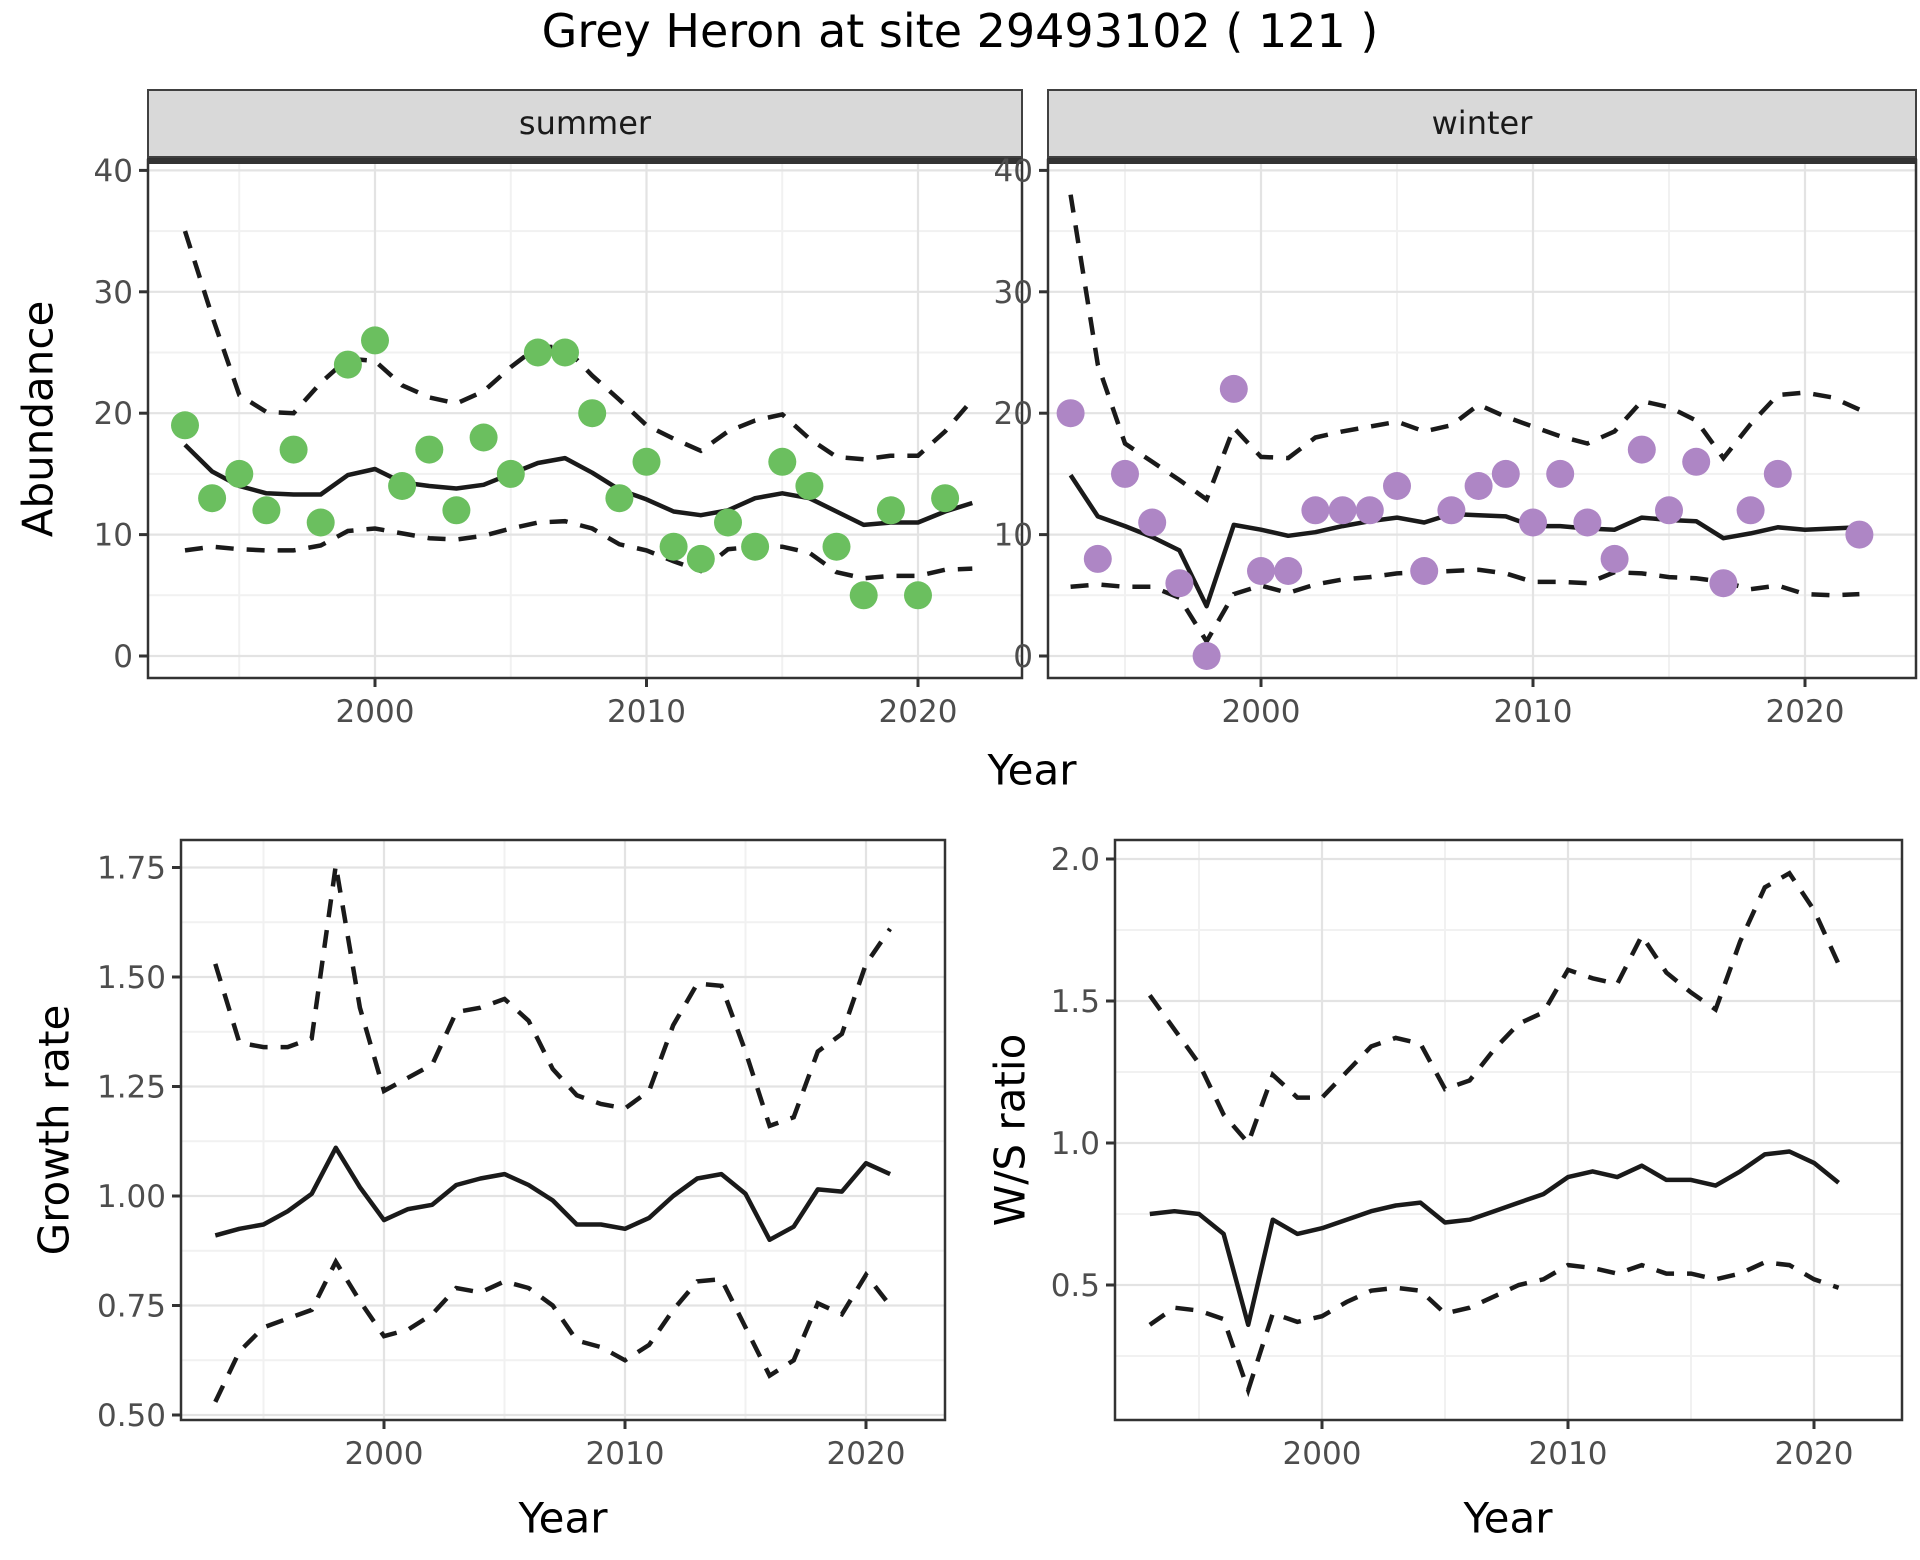  I want to click on y-tick-label: 1.00, so click(131, 1197).